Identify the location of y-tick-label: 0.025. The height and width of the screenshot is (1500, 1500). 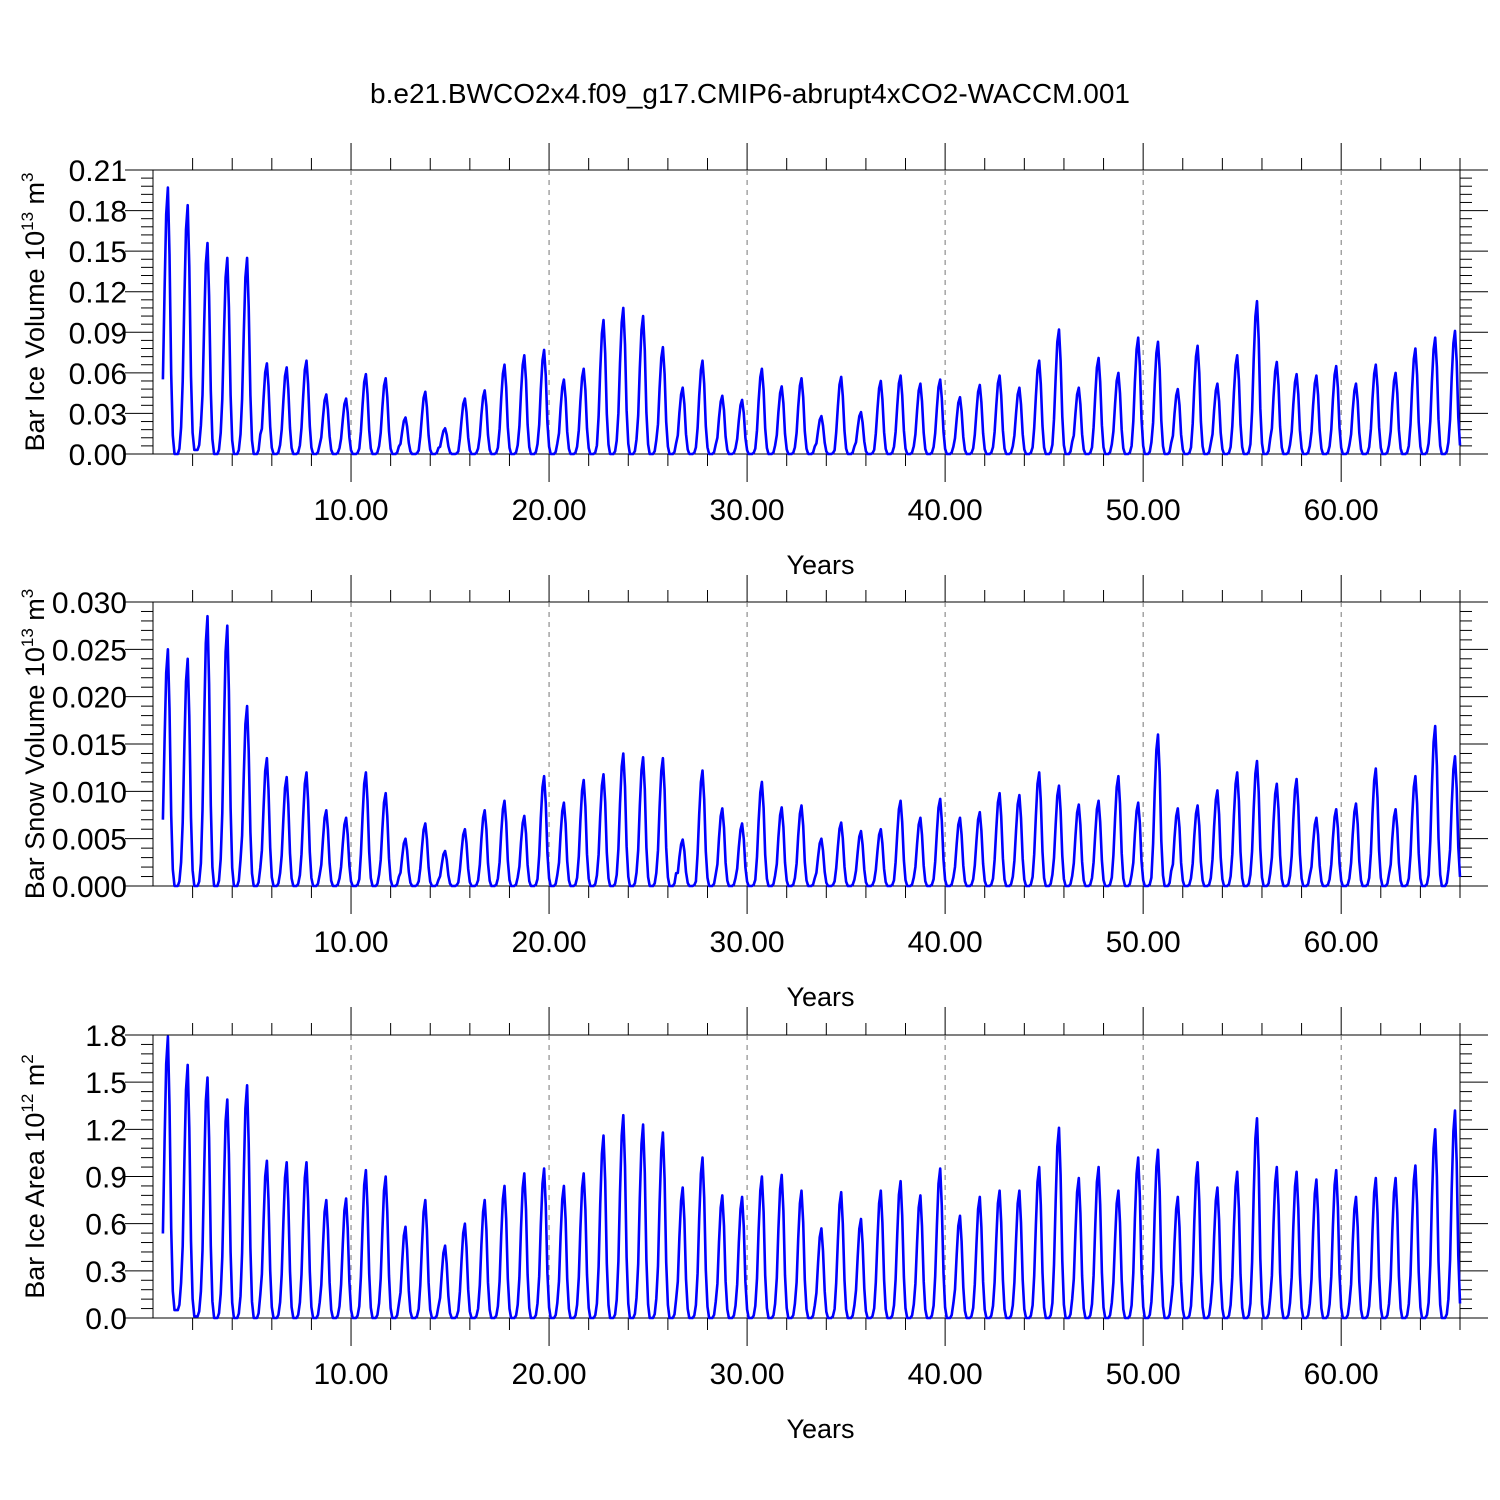
(89, 650).